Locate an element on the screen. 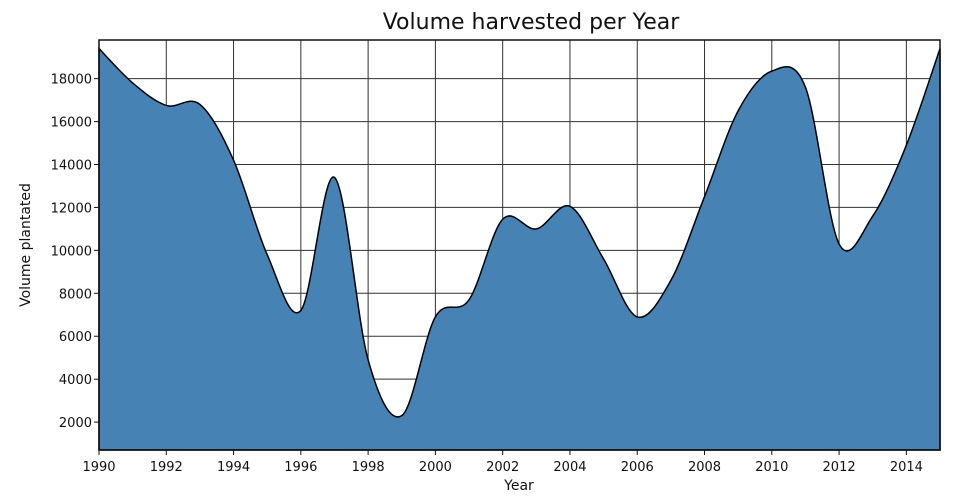 This screenshot has width=960, height=500. y-tick-label: 2000 is located at coordinates (75, 423).